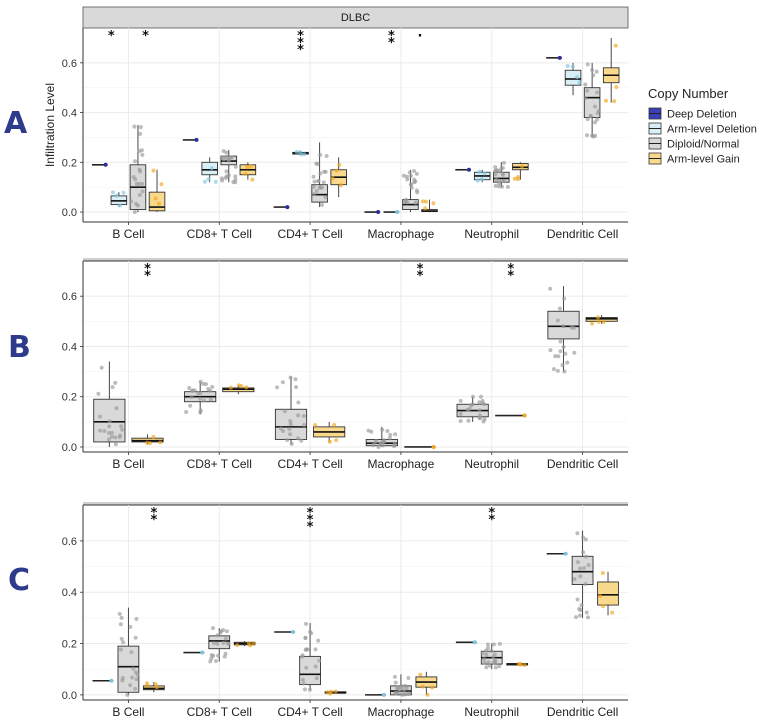  Describe the element at coordinates (69, 64) in the screenshot. I see `y-tick-label: 0.6` at that location.